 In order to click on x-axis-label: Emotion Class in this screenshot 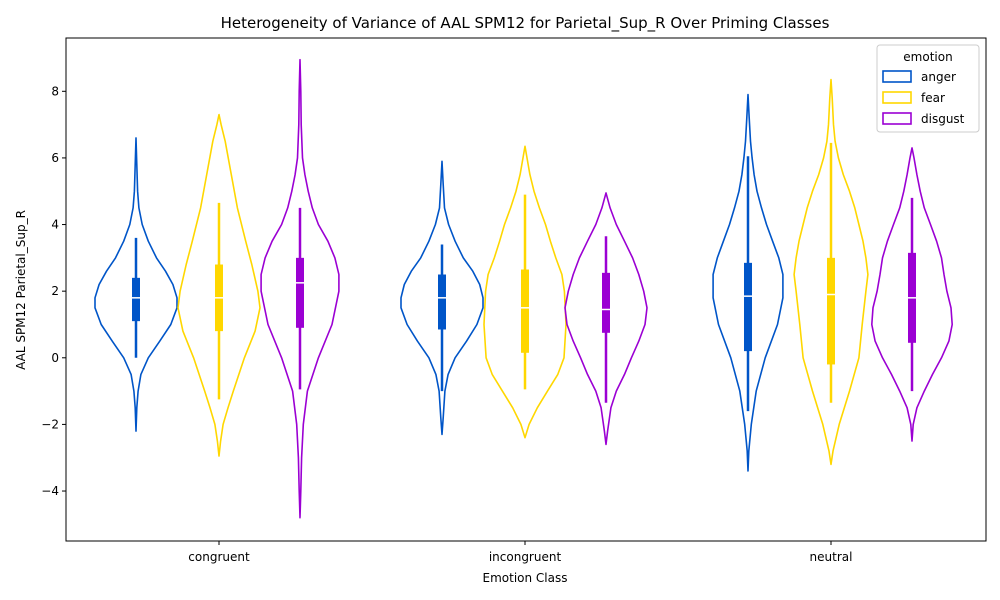, I will do `click(525, 578)`.